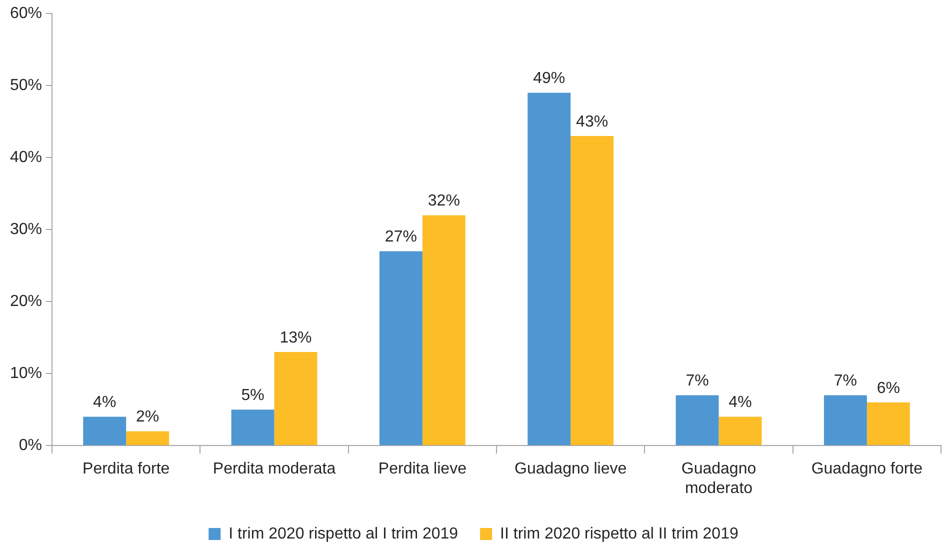  What do you see at coordinates (422, 469) in the screenshot?
I see `x-tick-label: Perdita lieve` at bounding box center [422, 469].